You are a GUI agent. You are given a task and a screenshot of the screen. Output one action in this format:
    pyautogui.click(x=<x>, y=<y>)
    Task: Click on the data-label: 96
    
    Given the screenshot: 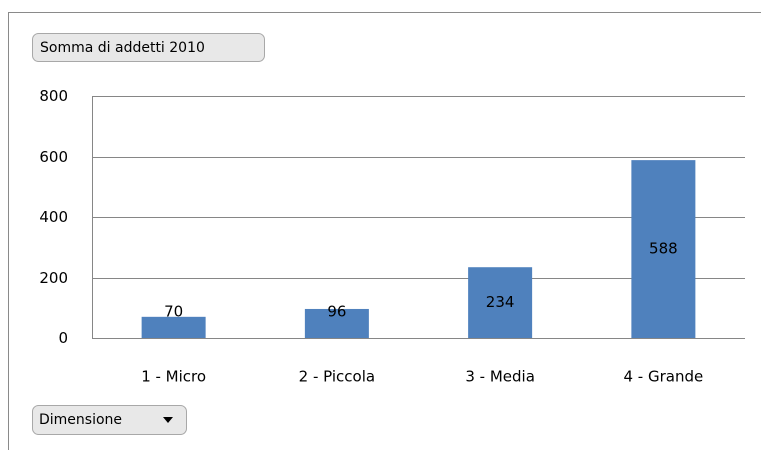 What is the action you would take?
    pyautogui.click(x=336, y=312)
    